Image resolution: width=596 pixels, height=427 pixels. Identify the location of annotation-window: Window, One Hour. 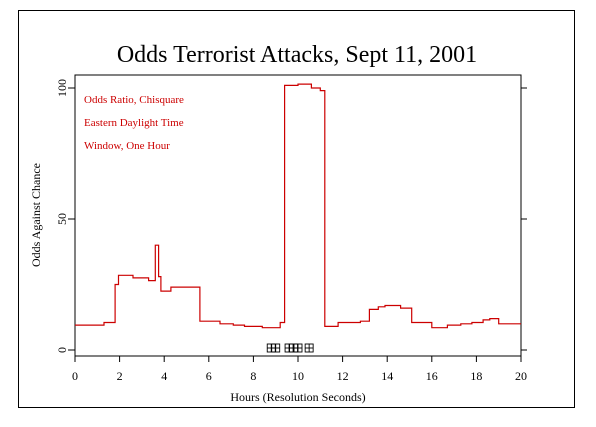
(127, 146).